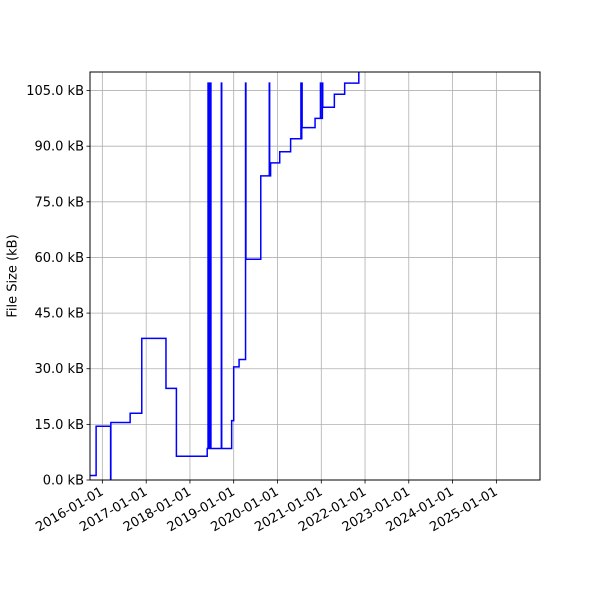 Image resolution: width=600 pixels, height=604 pixels. Describe the element at coordinates (59, 314) in the screenshot. I see `y-tick-label: 45.0 kB` at that location.